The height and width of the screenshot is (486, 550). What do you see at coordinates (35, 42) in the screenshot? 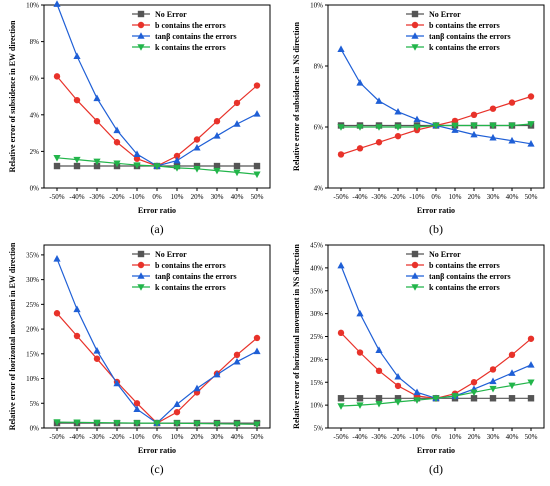
I see `y-tick-label: 8%` at bounding box center [35, 42].